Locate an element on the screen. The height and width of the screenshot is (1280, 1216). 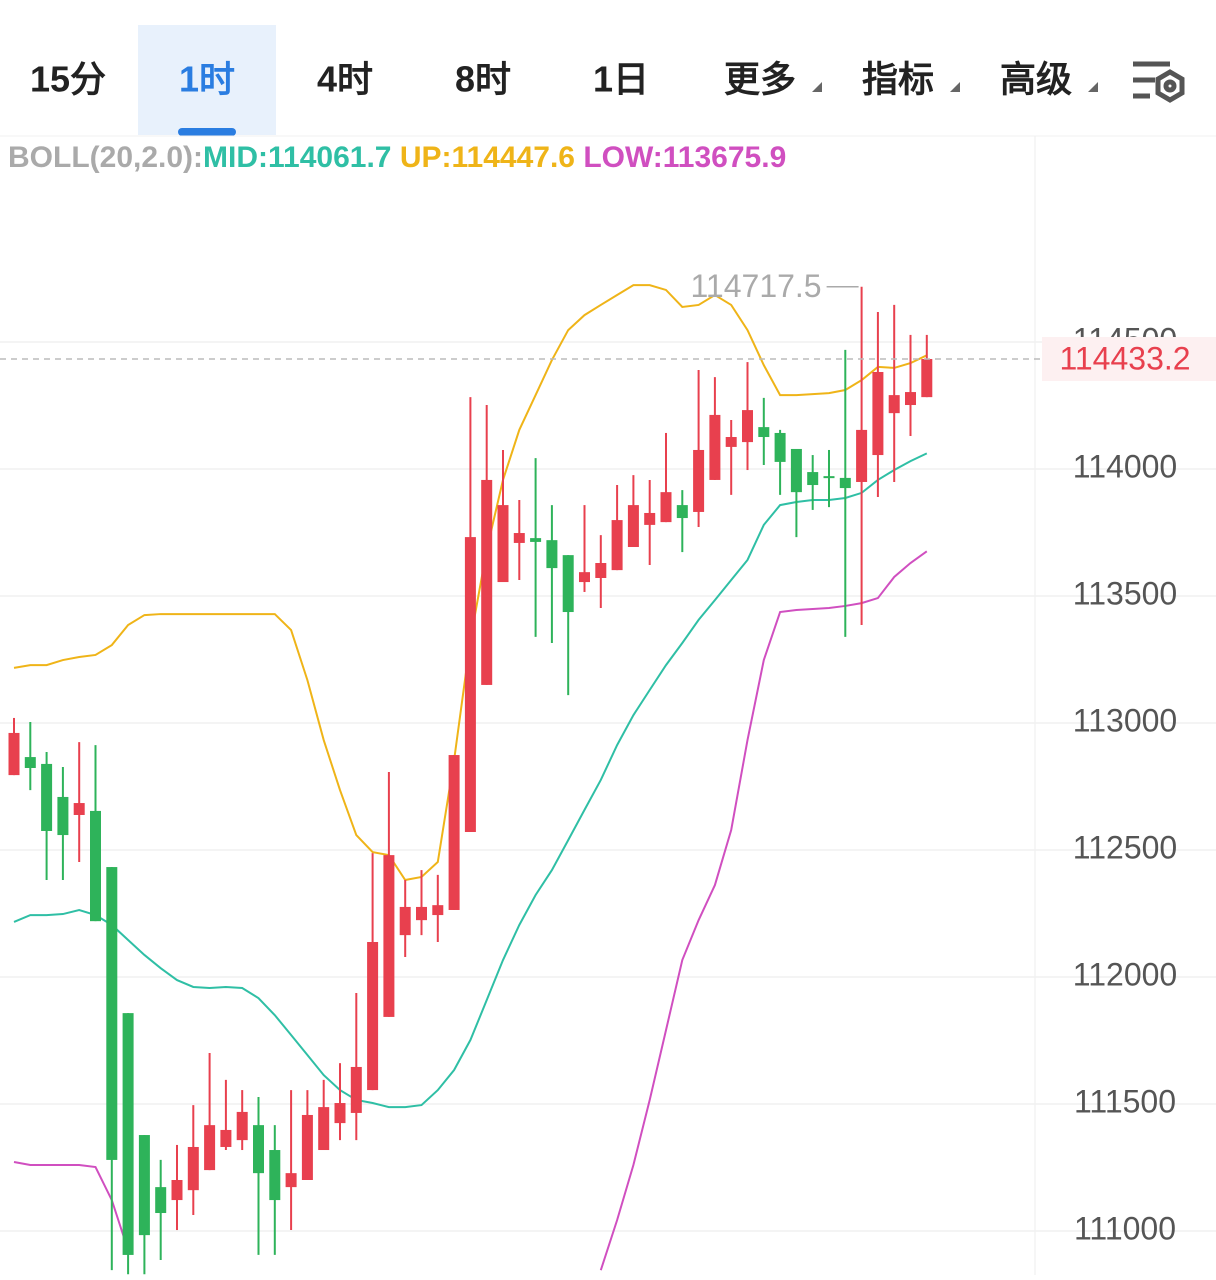
active-tab-indicator is located at coordinates (207, 132).